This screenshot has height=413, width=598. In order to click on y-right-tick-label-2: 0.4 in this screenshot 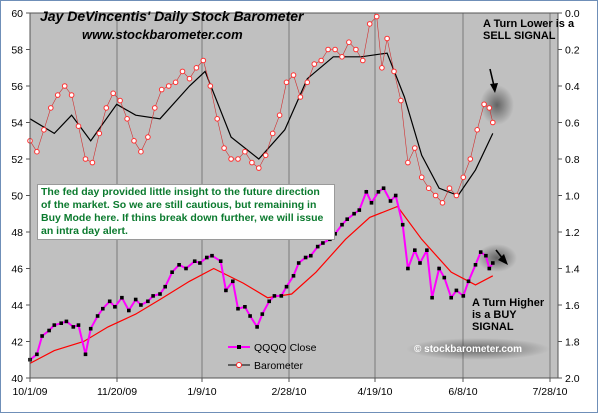, I will do `click(572, 87)`.